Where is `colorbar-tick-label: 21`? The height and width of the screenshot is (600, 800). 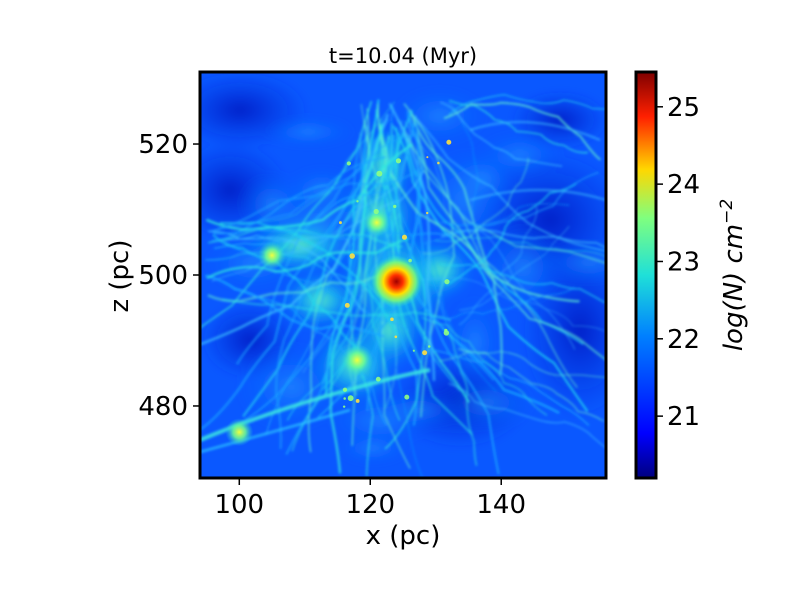
colorbar-tick-label: 21 is located at coordinates (683, 417).